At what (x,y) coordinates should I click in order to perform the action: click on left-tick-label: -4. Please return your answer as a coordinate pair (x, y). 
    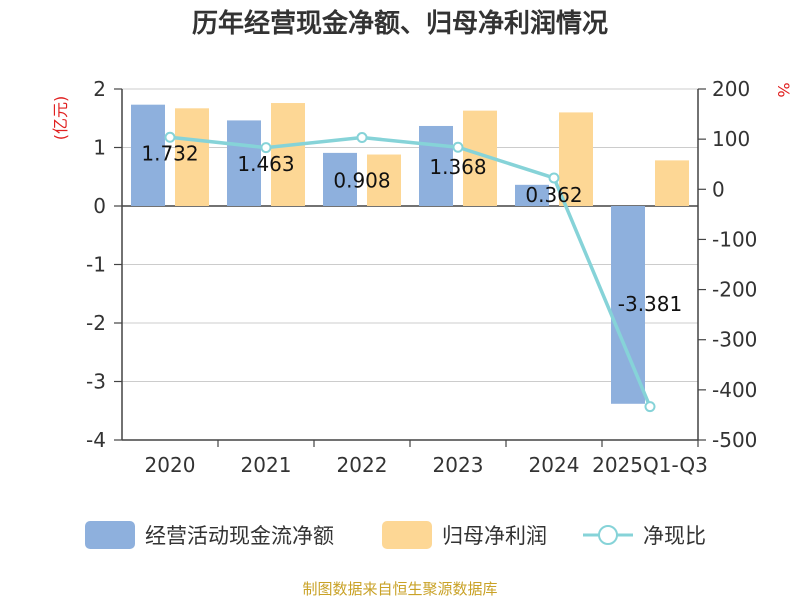
    Looking at the image, I should click on (96, 440).